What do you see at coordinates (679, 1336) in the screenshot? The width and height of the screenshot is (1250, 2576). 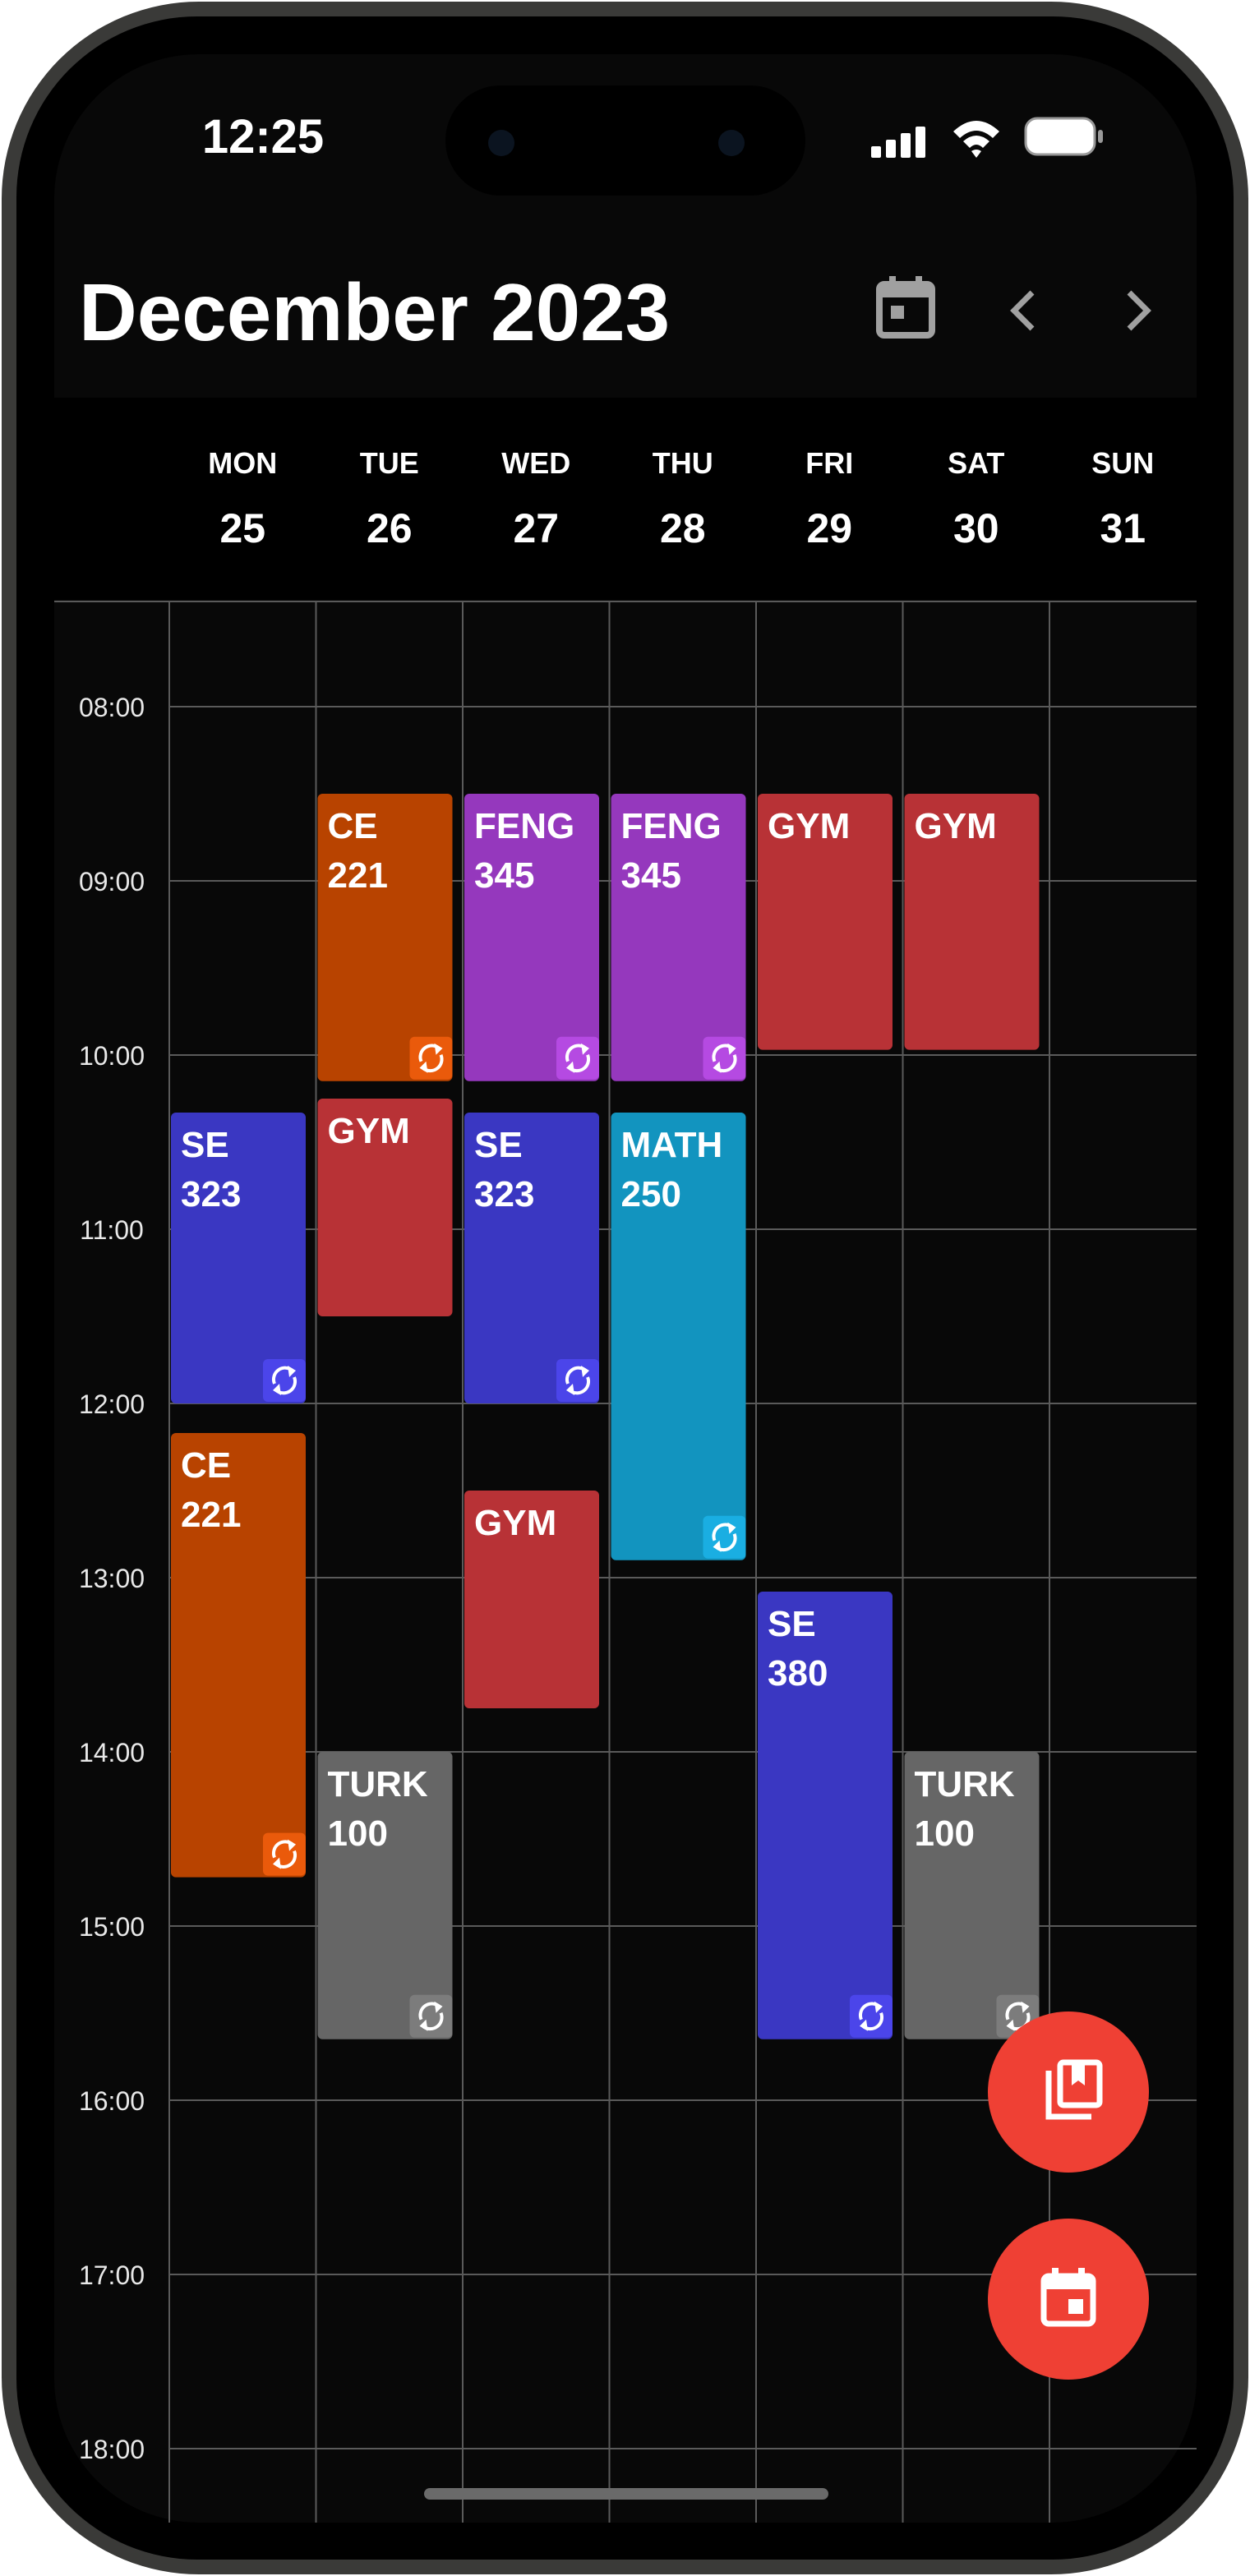 I see `event: MATH 250` at bounding box center [679, 1336].